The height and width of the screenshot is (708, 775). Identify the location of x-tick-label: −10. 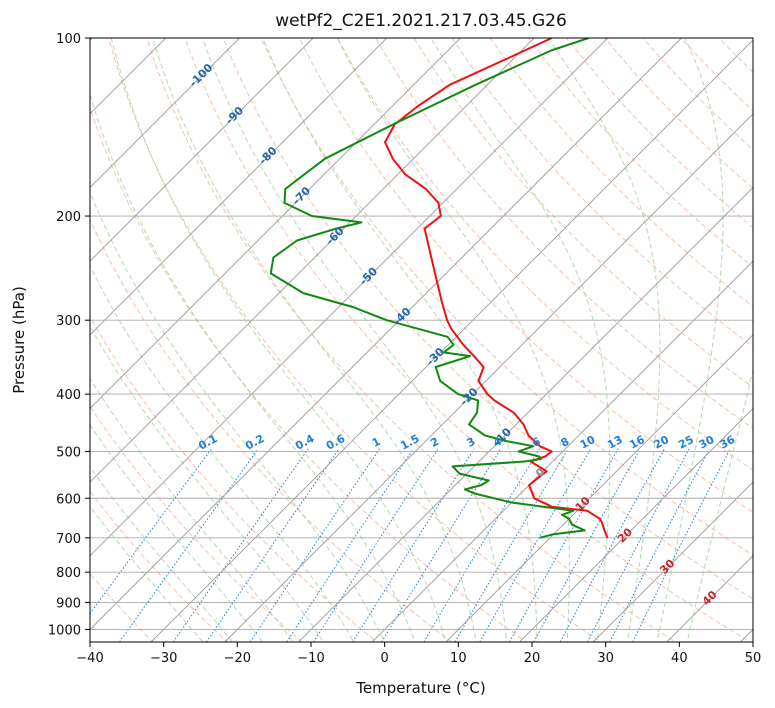
(310, 658).